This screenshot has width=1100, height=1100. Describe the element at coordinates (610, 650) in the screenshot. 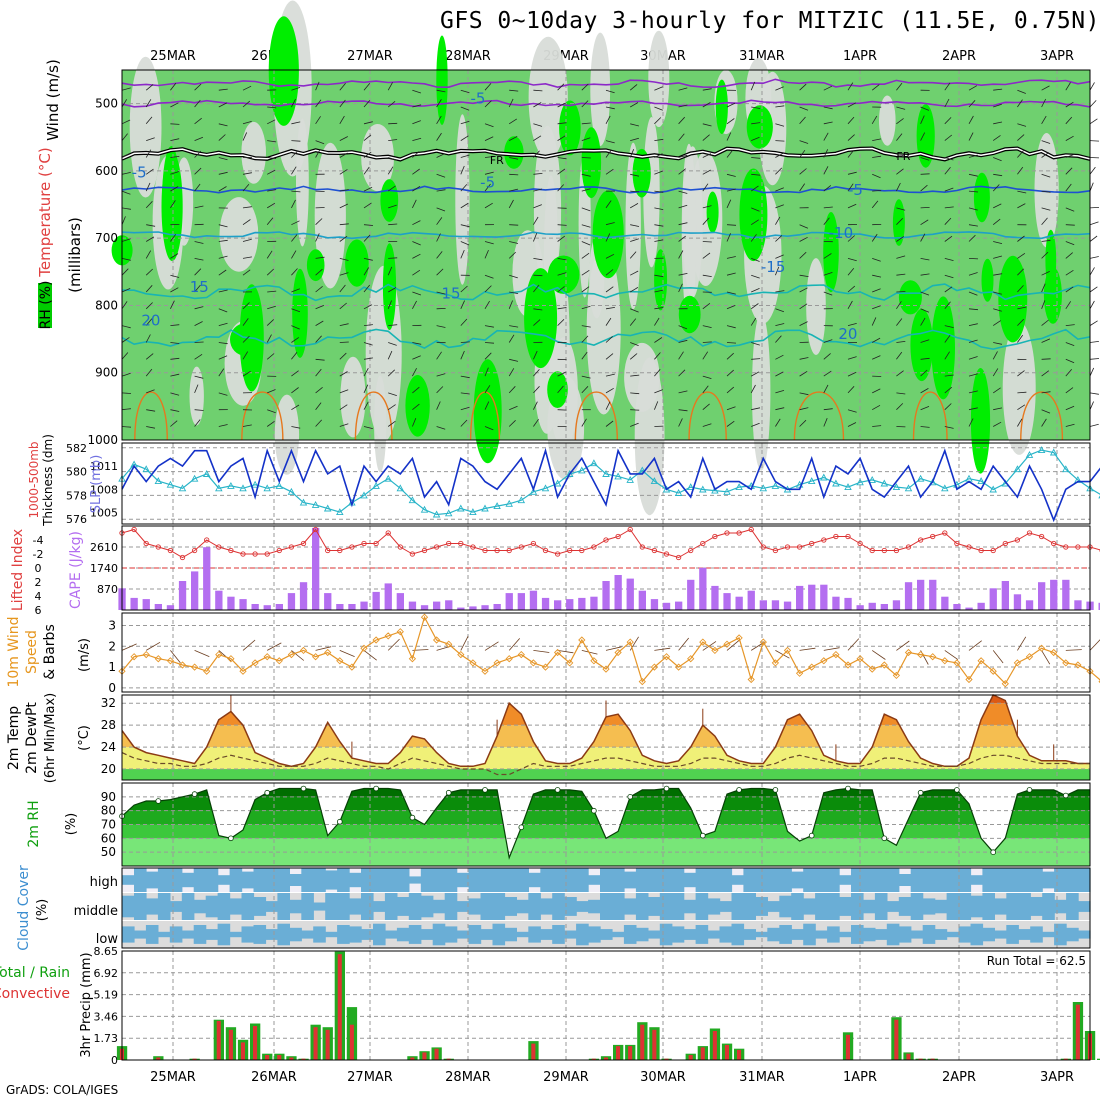

I see `wind-speed-line` at that location.